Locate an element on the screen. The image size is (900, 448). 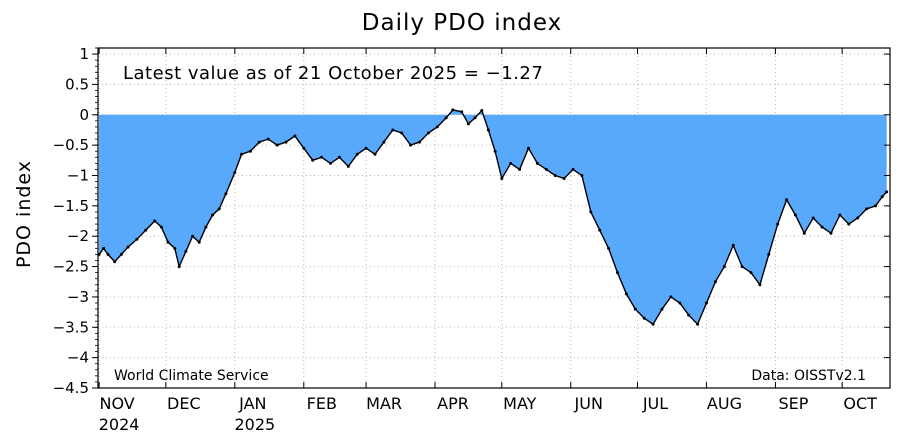
y-tick-label: 0 is located at coordinates (84, 115).